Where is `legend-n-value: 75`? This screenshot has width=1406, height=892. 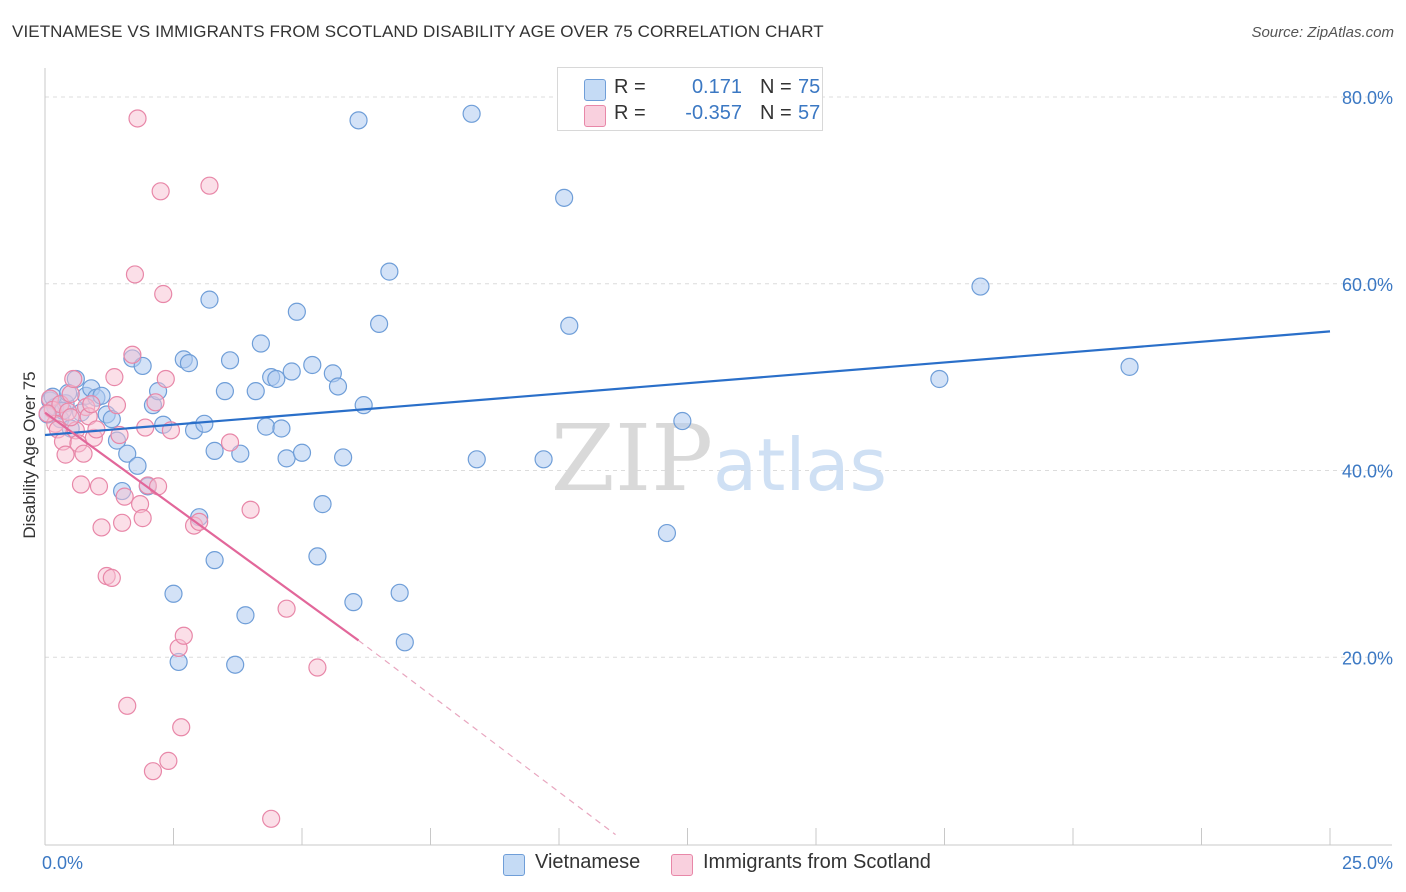
legend-n-value: 75 is located at coordinates (809, 87).